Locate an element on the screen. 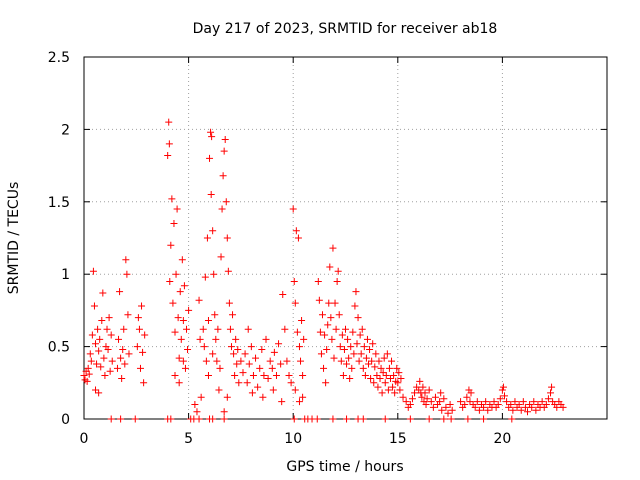 The width and height of the screenshot is (640, 480). y-tick-label: 2 is located at coordinates (65, 130).